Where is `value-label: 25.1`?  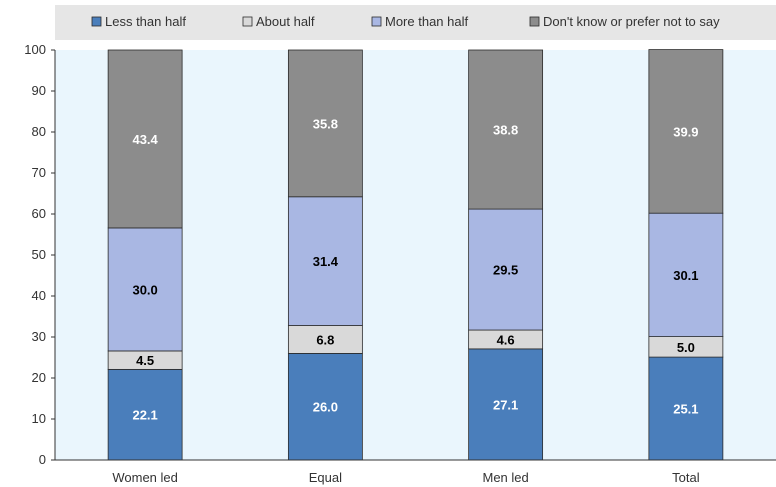
value-label: 25.1 is located at coordinates (685, 409).